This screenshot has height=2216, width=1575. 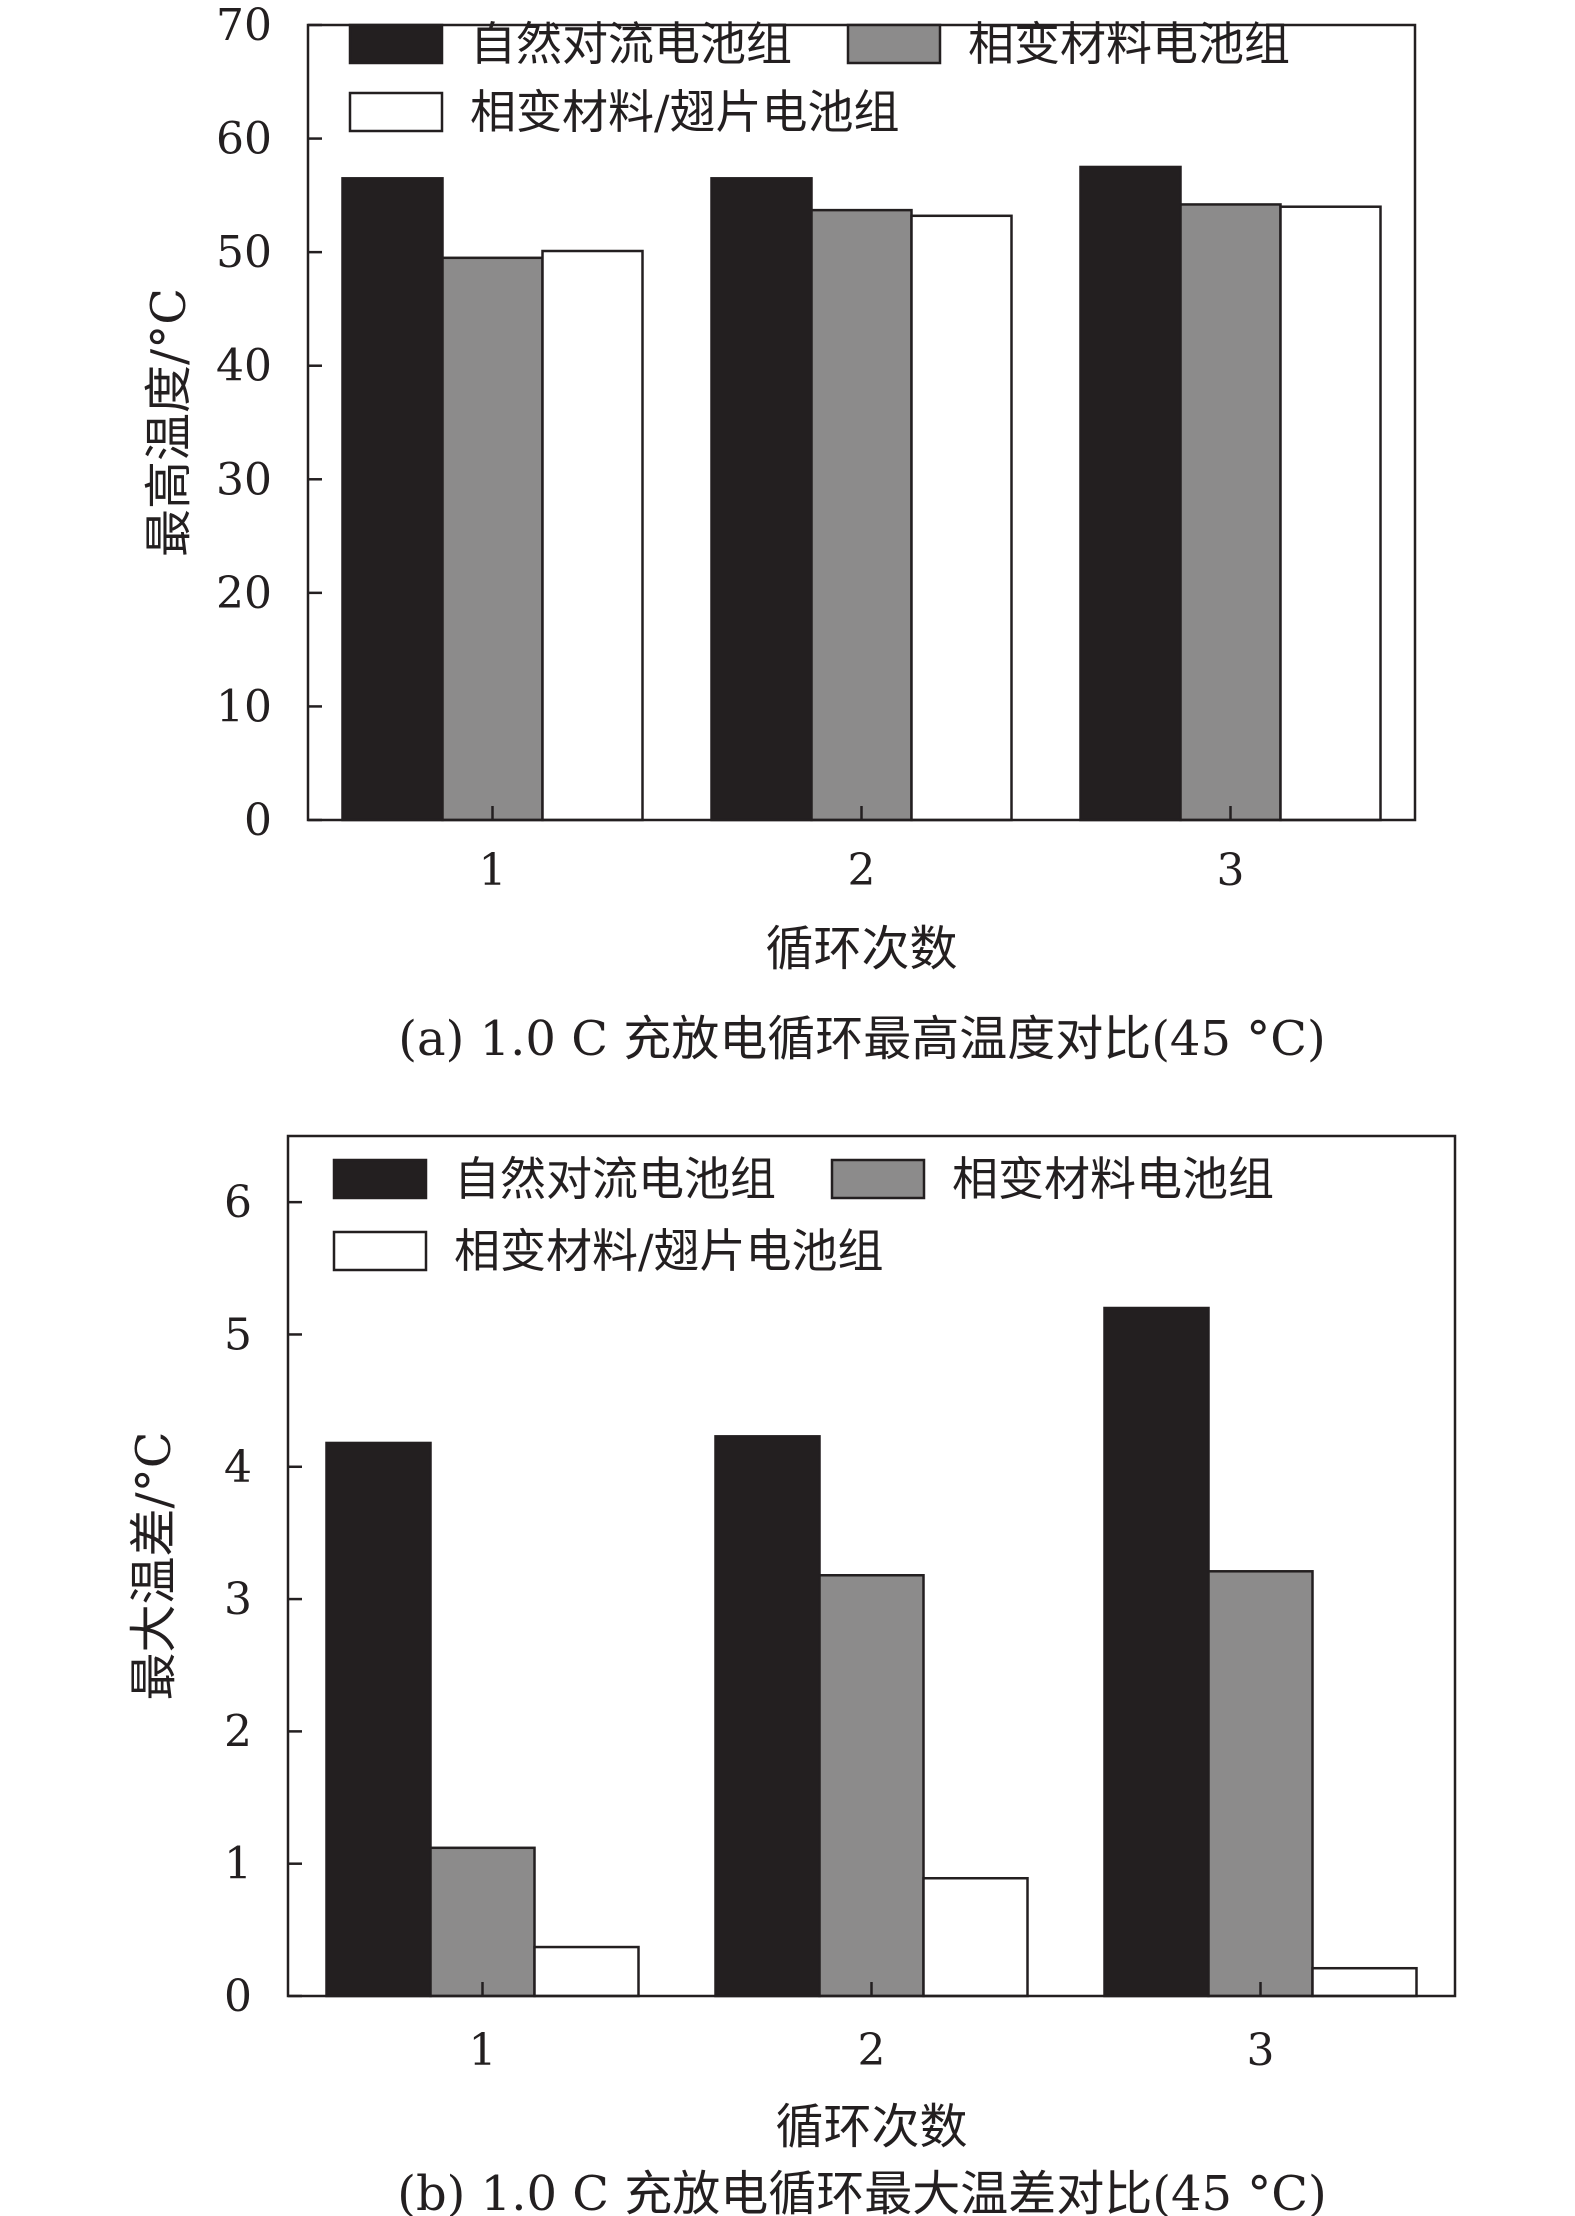 What do you see at coordinates (169, 422) in the screenshot?
I see `chart-a-ylabel: 最高温度/°C` at bounding box center [169, 422].